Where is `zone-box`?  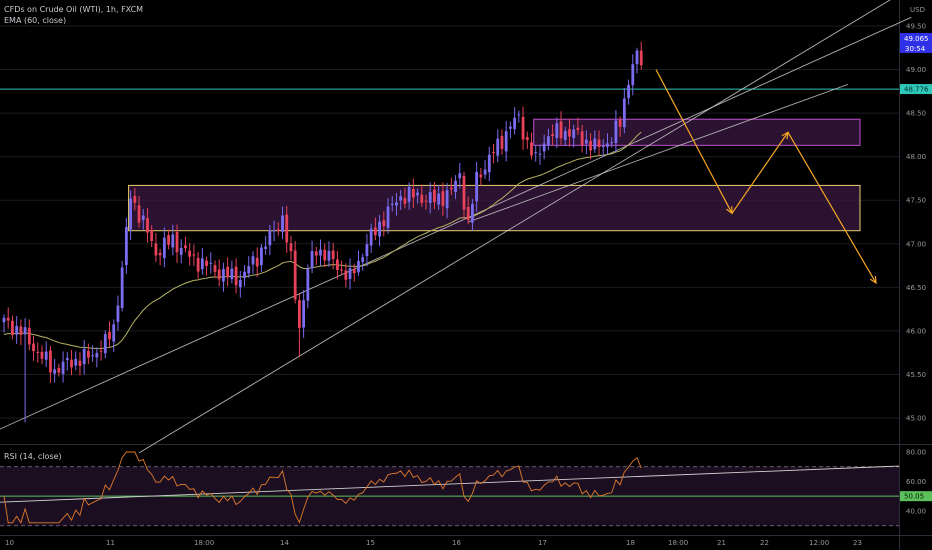 zone-box is located at coordinates (494, 208).